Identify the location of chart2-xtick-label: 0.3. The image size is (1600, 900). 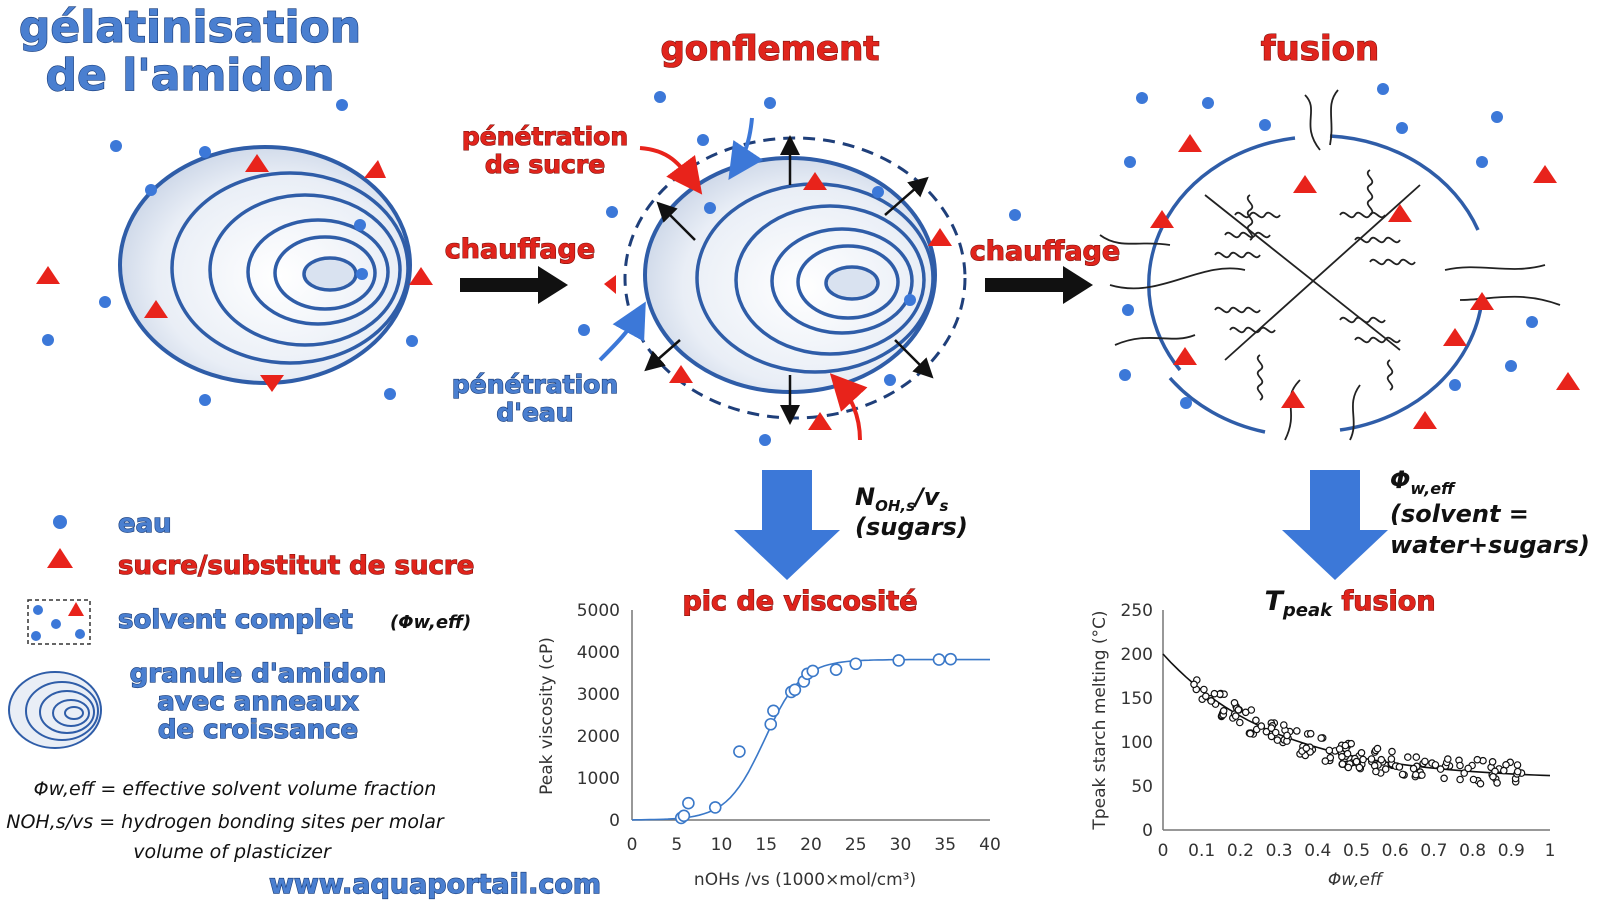
(1279, 851).